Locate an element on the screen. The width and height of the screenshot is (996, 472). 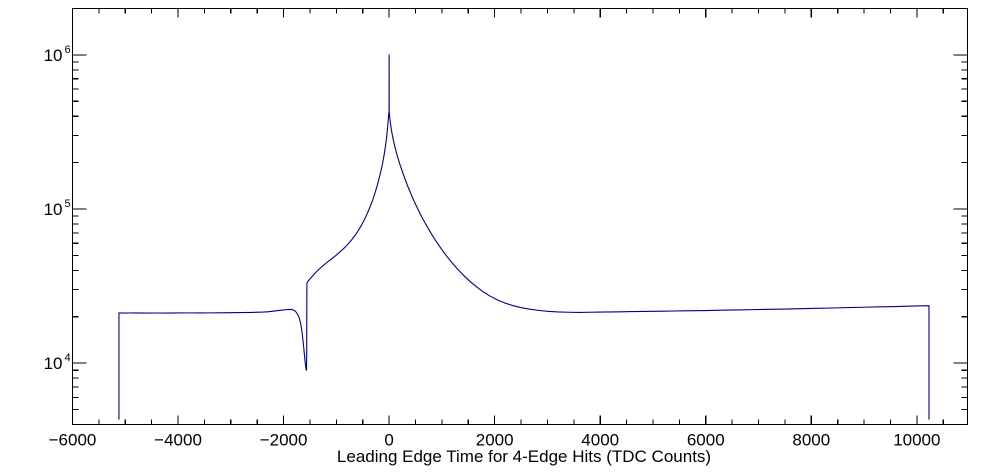
y-tick-label-exponent: 4 is located at coordinates (68, 358).